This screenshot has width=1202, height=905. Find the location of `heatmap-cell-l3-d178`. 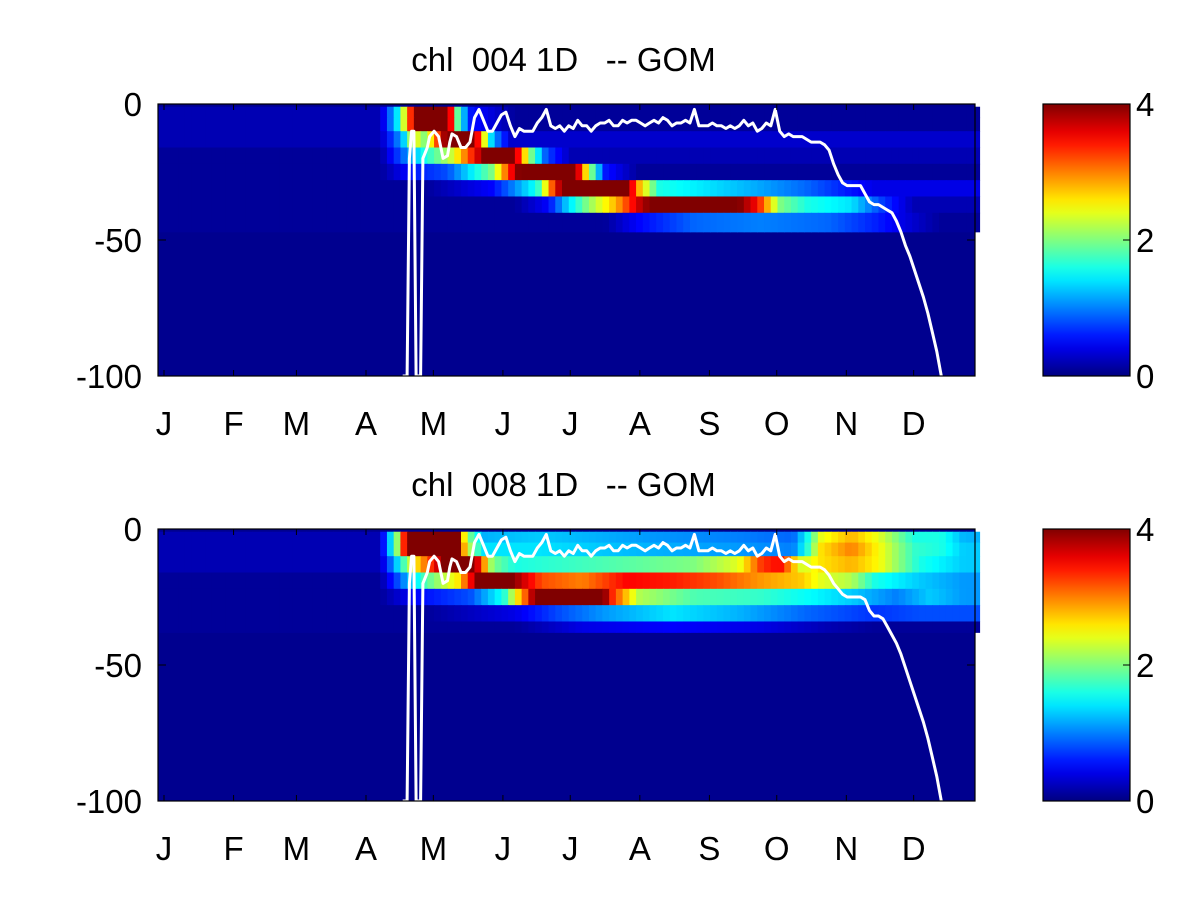

heatmap-cell-l3-d178 is located at coordinates (559, 581).